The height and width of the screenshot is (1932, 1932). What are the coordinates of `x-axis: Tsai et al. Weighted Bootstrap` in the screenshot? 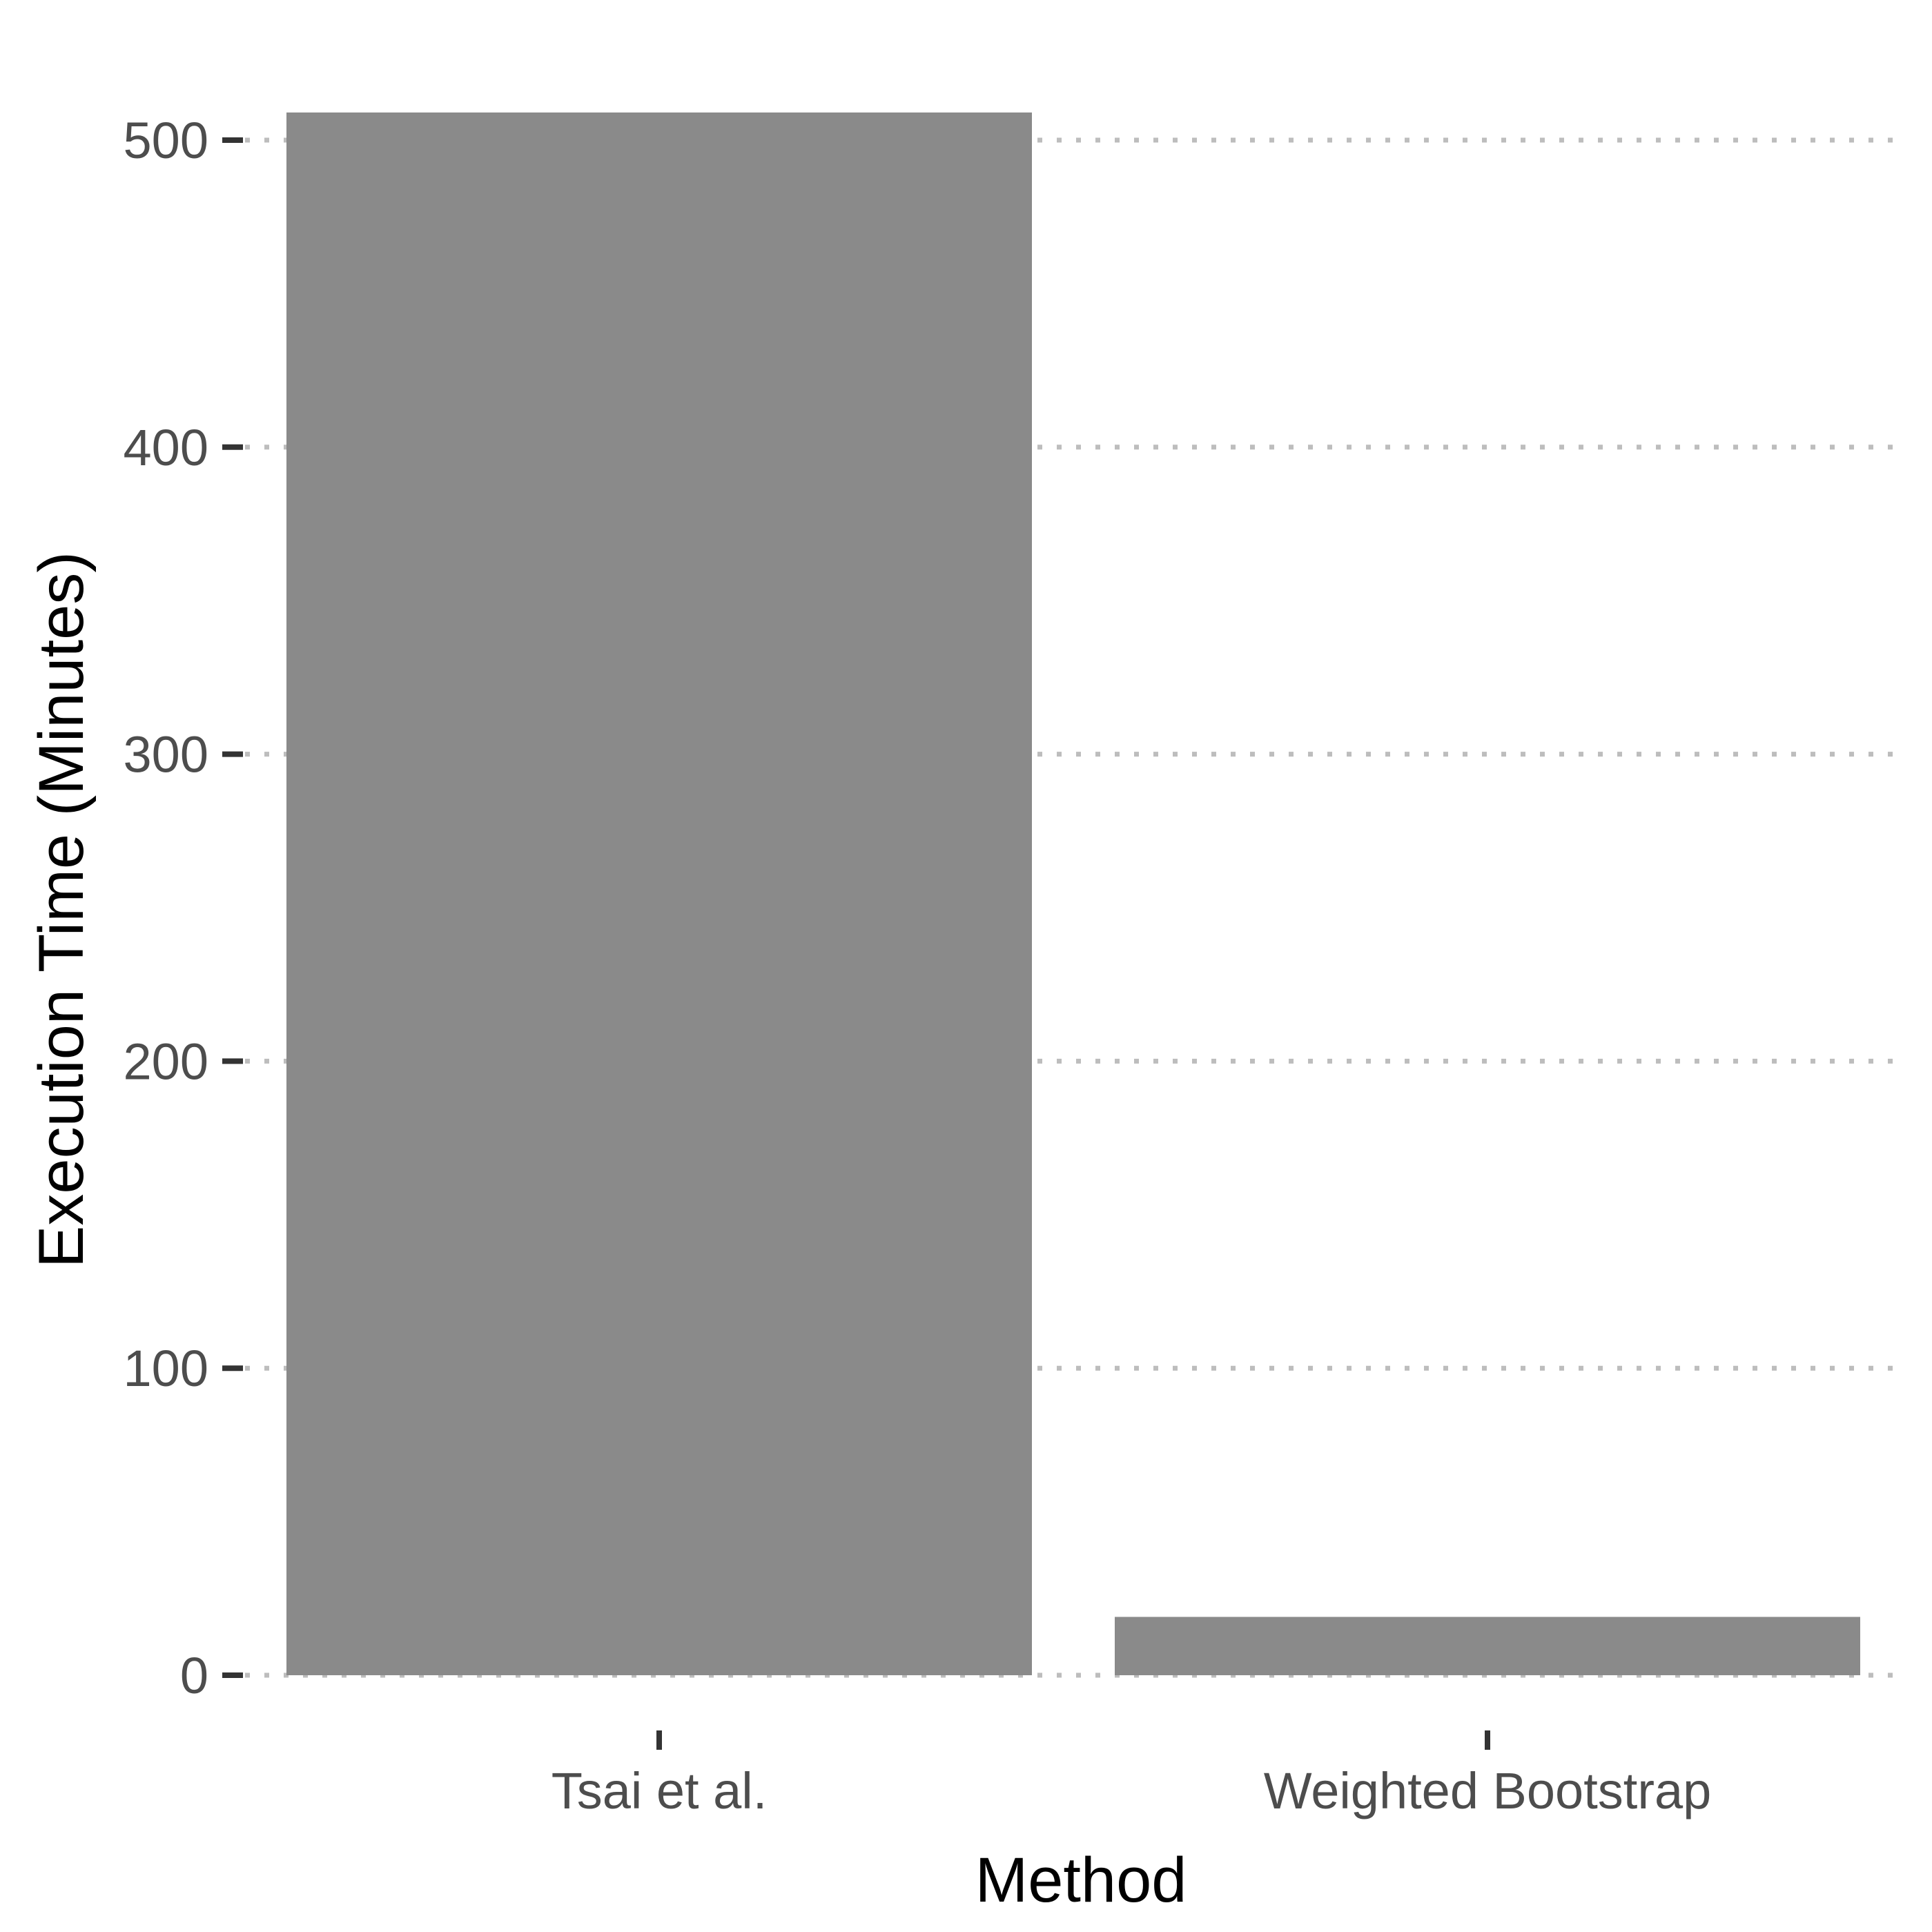 It's located at (1132, 1774).